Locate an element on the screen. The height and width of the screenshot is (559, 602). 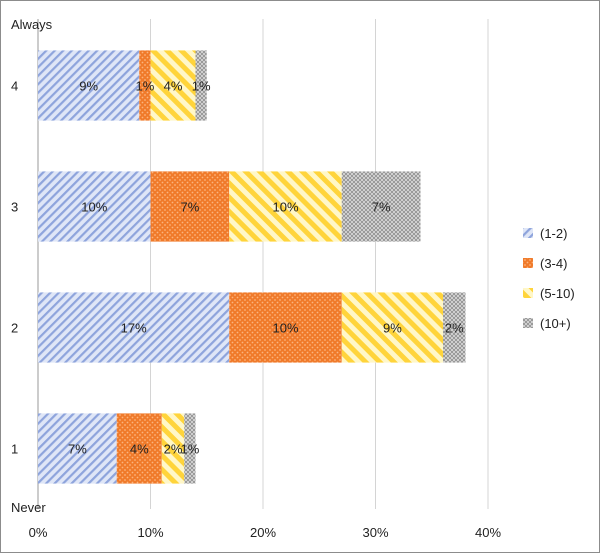
axis-note-bottom: Never is located at coordinates (28, 507).